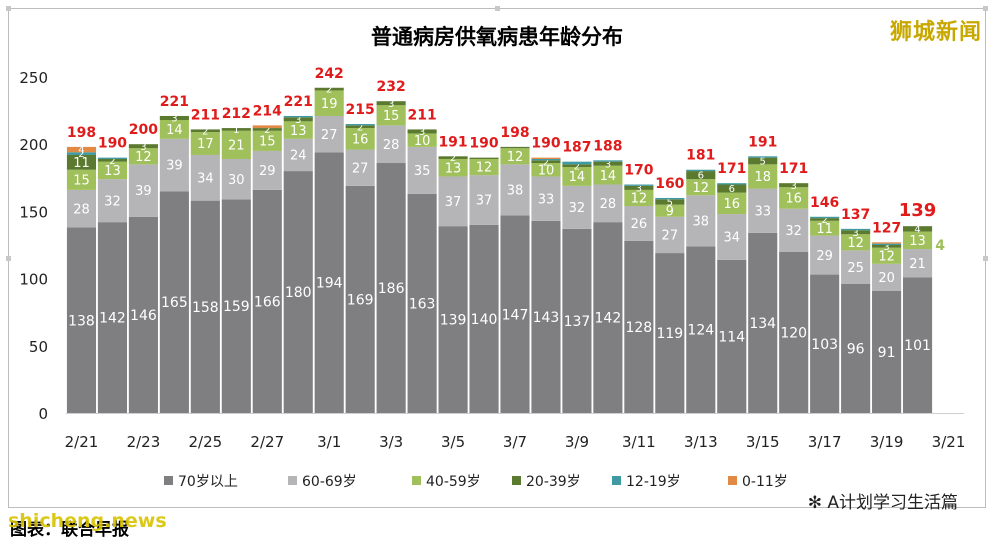 The height and width of the screenshot is (544, 994). What do you see at coordinates (608, 176) in the screenshot?
I see `segment-label: 14` at bounding box center [608, 176].